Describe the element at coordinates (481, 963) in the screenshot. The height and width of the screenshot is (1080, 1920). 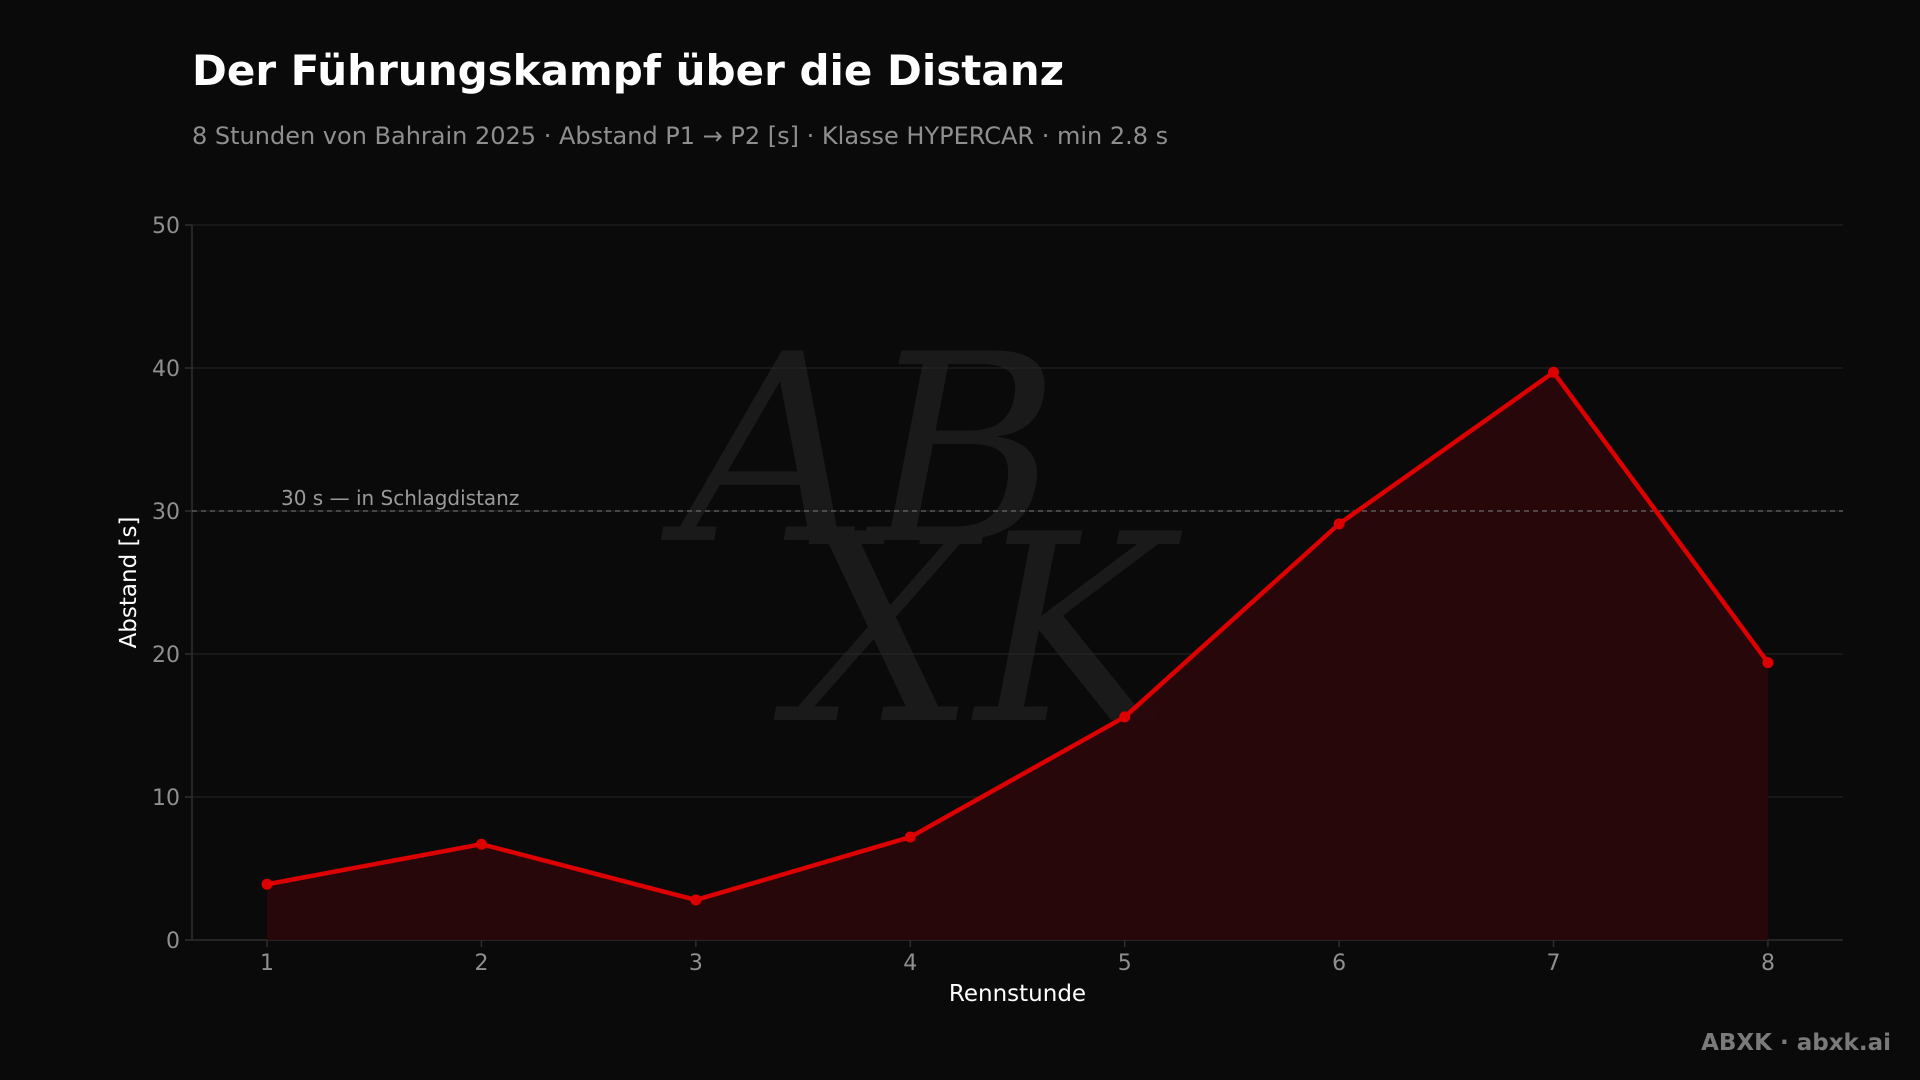
I see `x-tick-label: 2` at that location.